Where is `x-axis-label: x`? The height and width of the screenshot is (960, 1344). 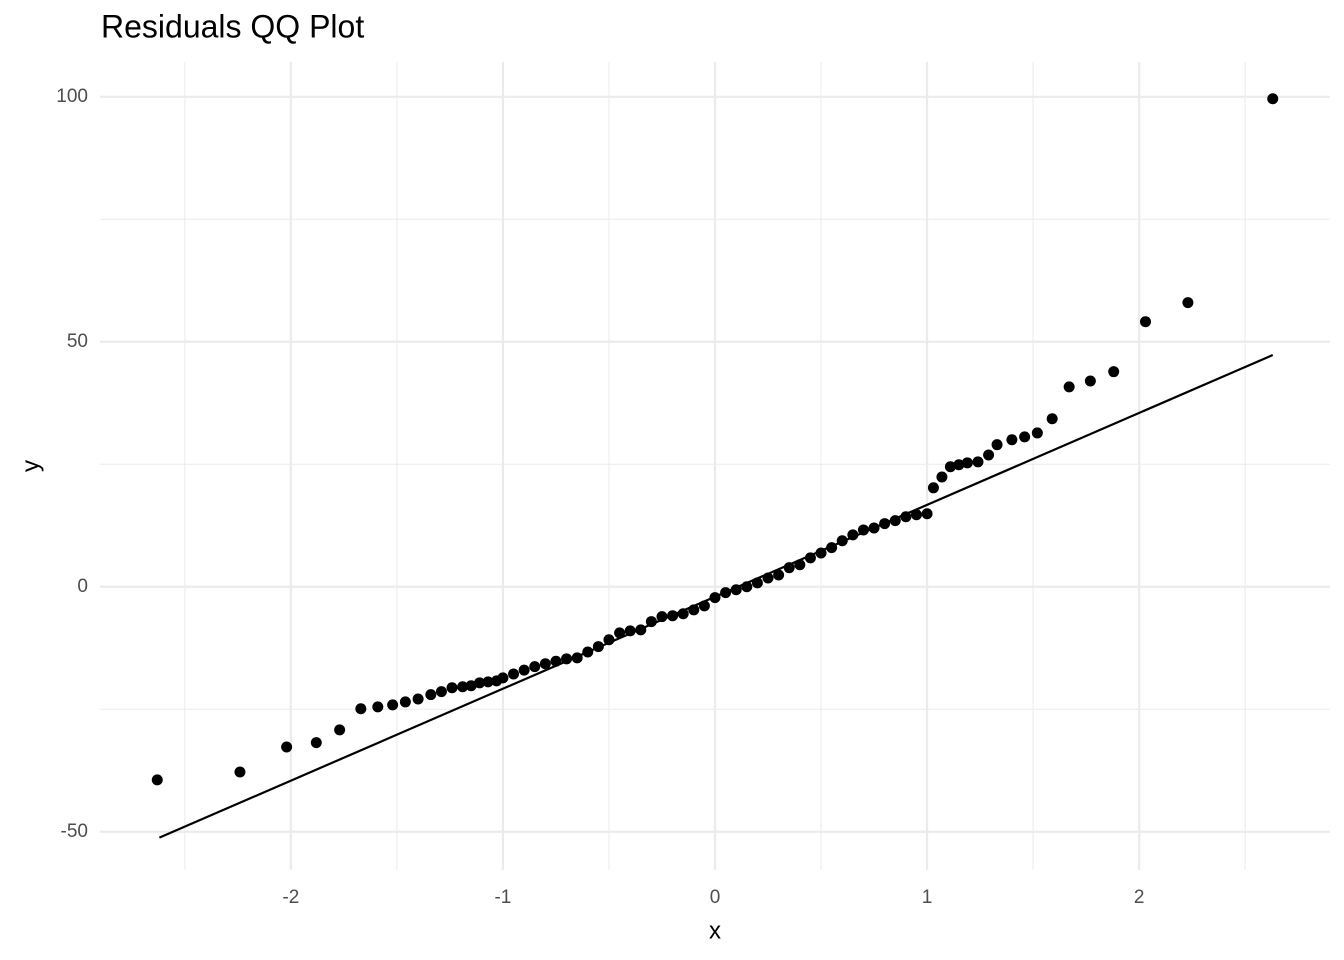
x-axis-label: x is located at coordinates (715, 930).